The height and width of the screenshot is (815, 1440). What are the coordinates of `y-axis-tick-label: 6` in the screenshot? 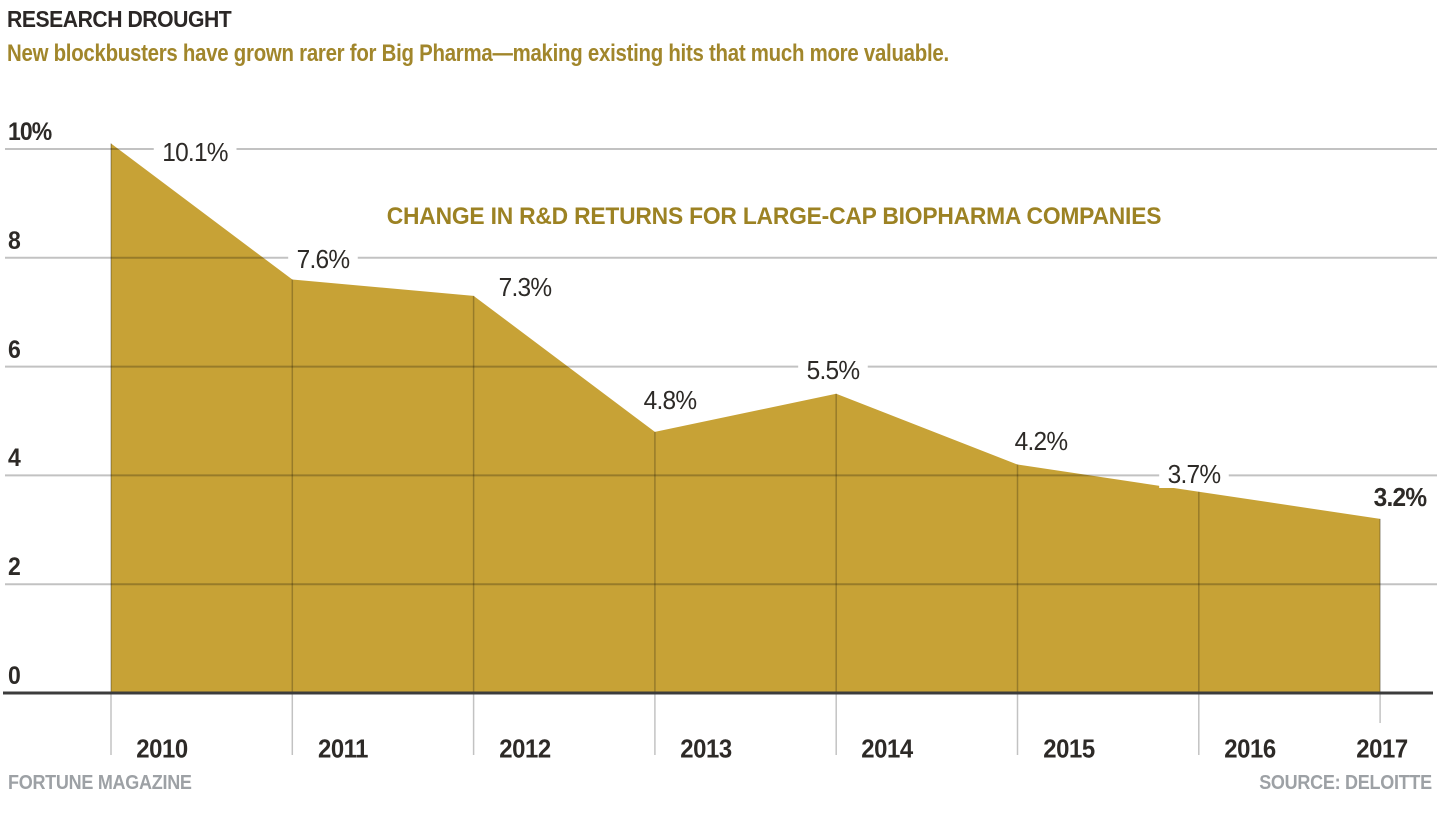 It's located at (14, 349).